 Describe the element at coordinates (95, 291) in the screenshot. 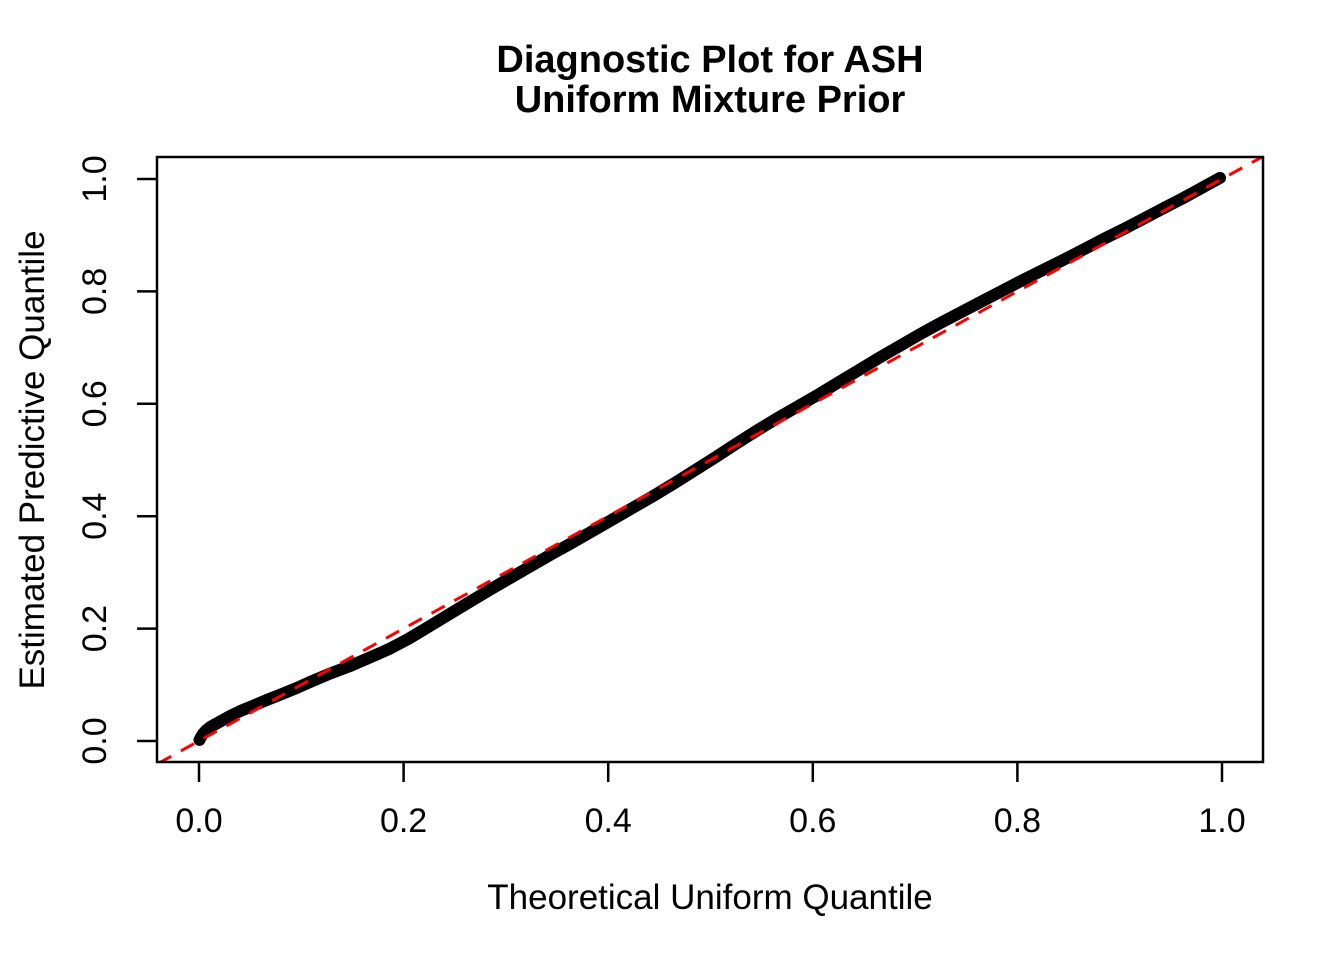

I see `y-tick-label: 0.8` at that location.